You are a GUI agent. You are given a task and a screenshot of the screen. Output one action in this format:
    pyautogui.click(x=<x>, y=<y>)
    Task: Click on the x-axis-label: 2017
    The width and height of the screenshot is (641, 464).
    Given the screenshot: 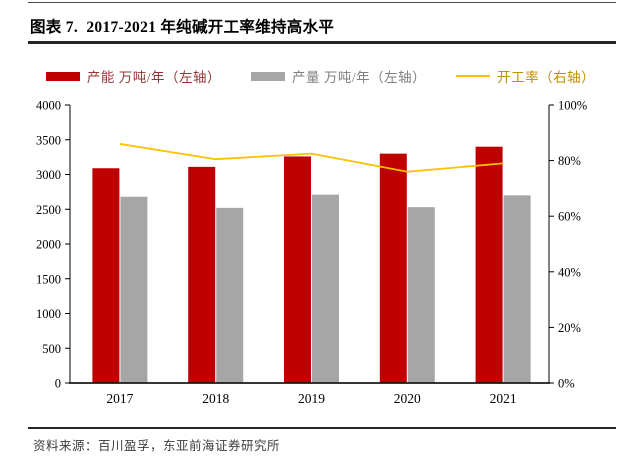 What is the action you would take?
    pyautogui.click(x=119, y=398)
    